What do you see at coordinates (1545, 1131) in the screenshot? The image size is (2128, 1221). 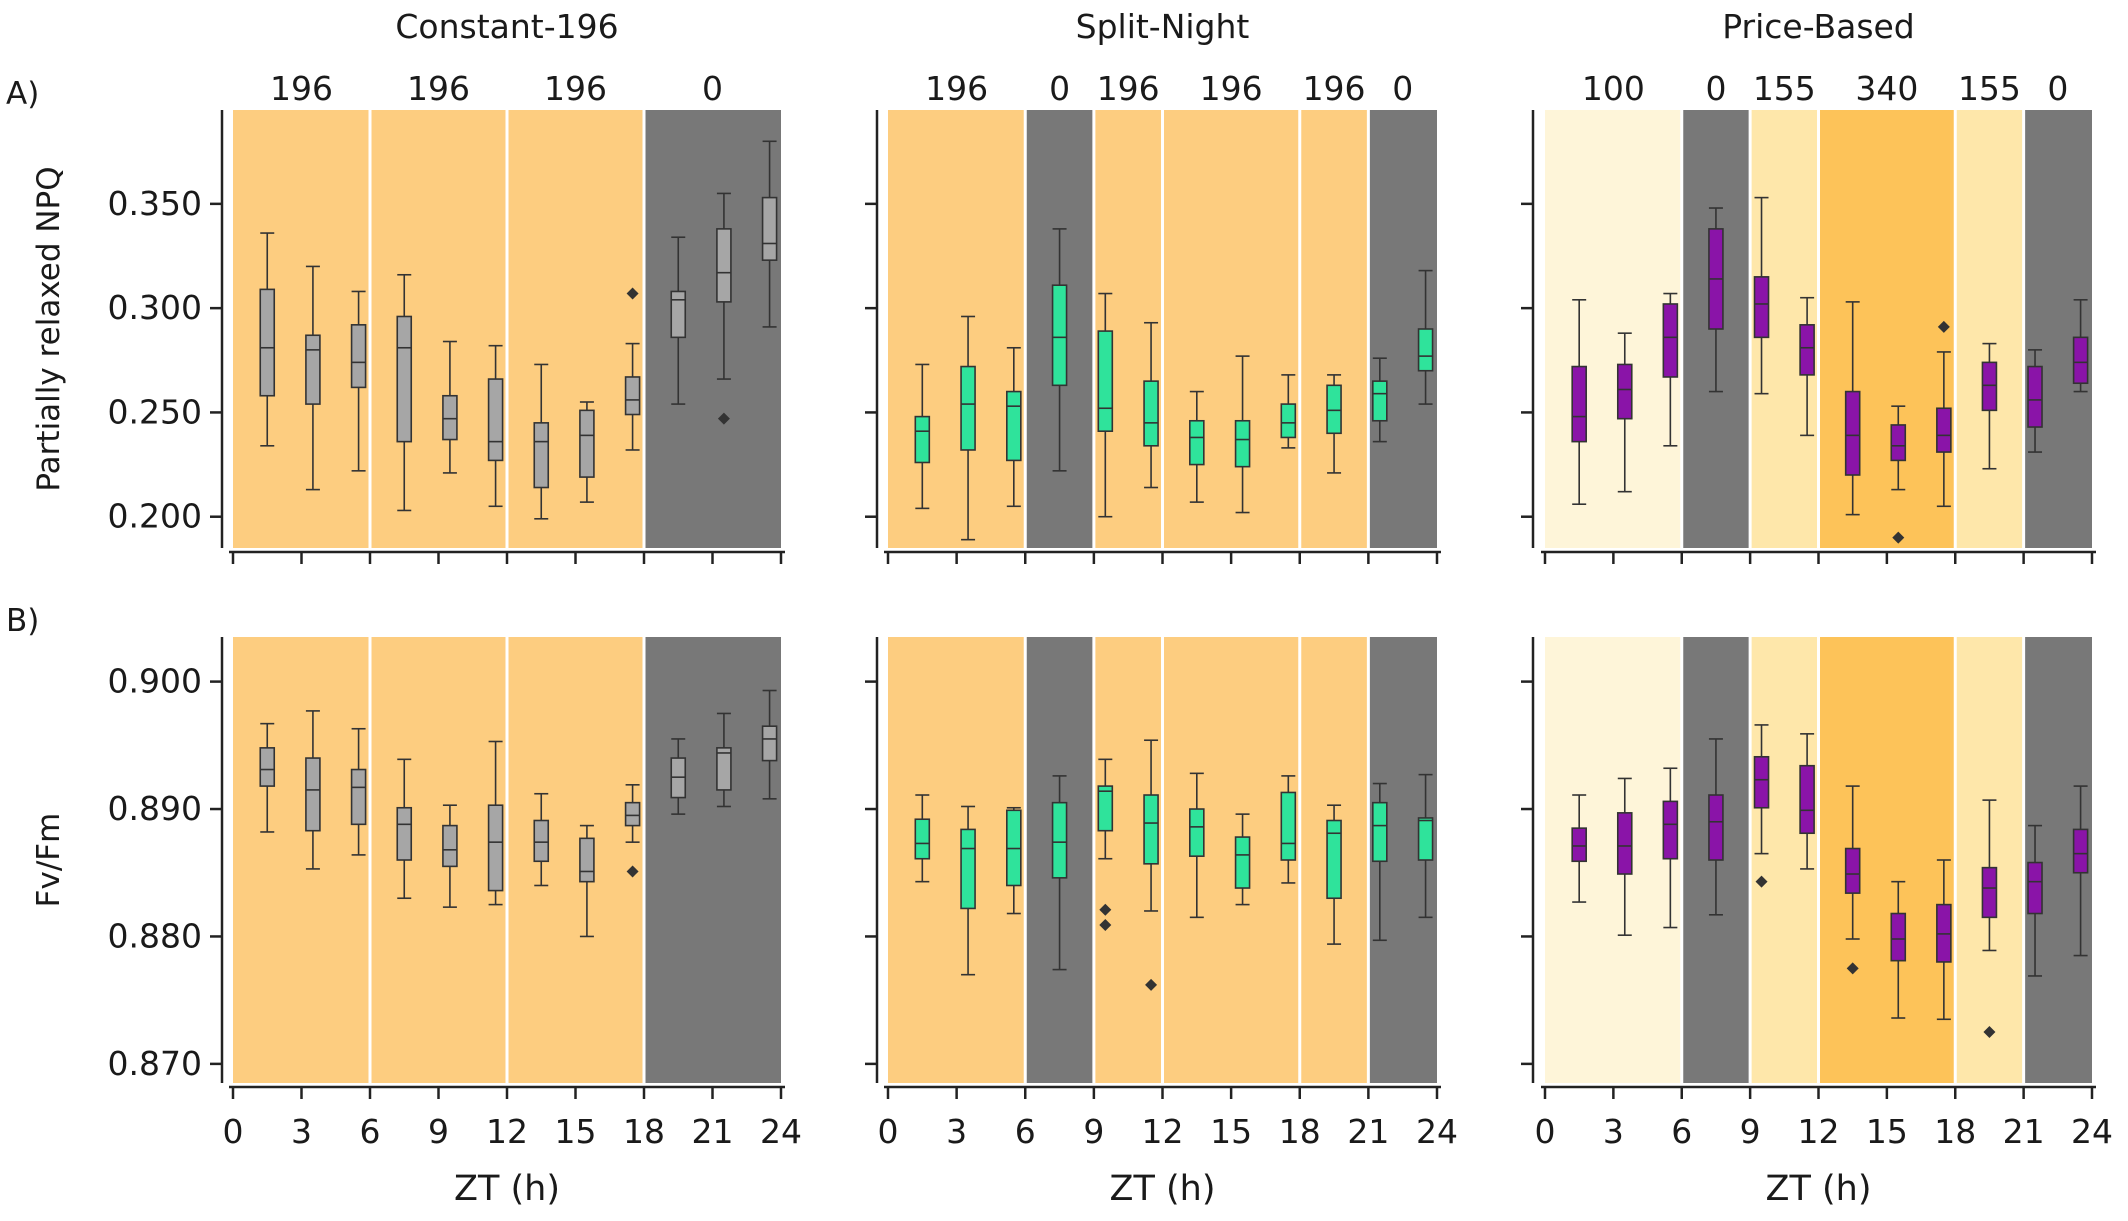 I see `x-tick-label: 0` at bounding box center [1545, 1131].